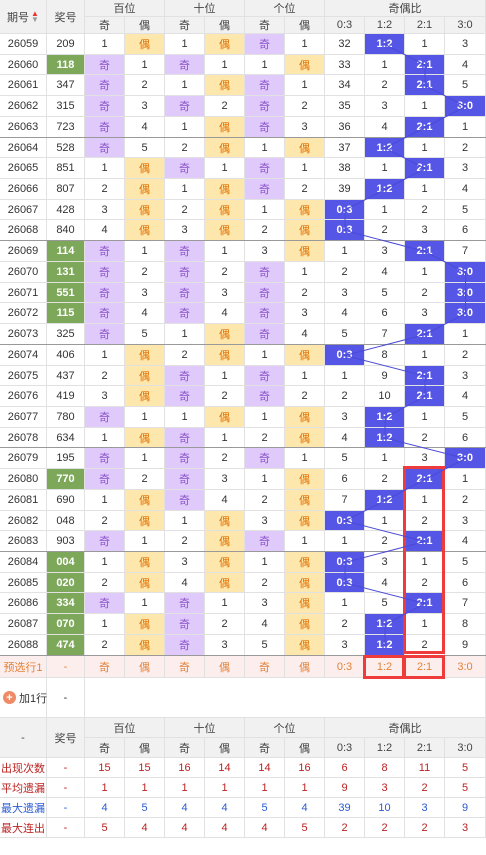 The width and height of the screenshot is (486, 855). I want to click on period-cell: 26086, so click(23, 603).